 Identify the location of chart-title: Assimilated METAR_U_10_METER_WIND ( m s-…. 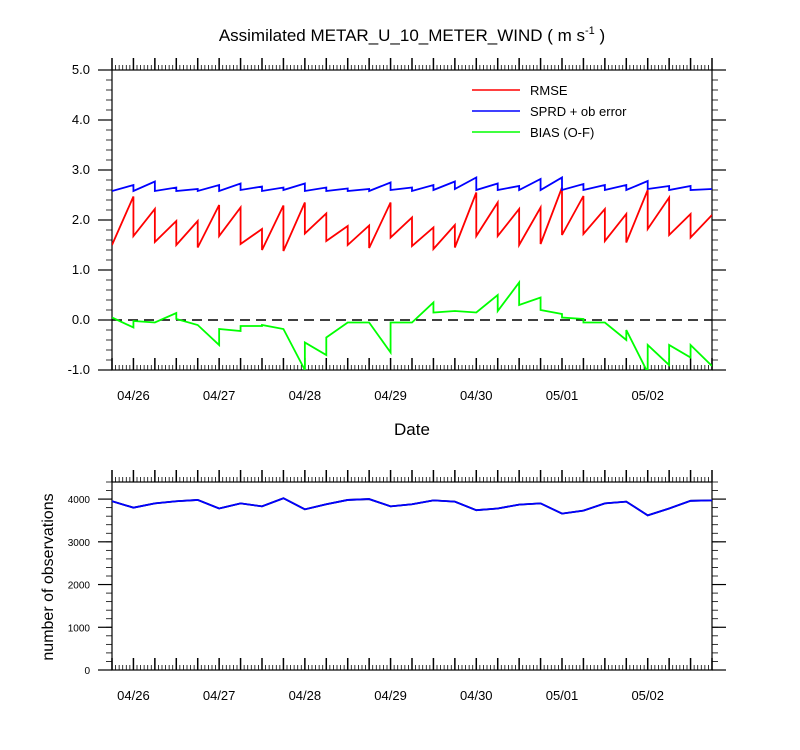
(412, 35).